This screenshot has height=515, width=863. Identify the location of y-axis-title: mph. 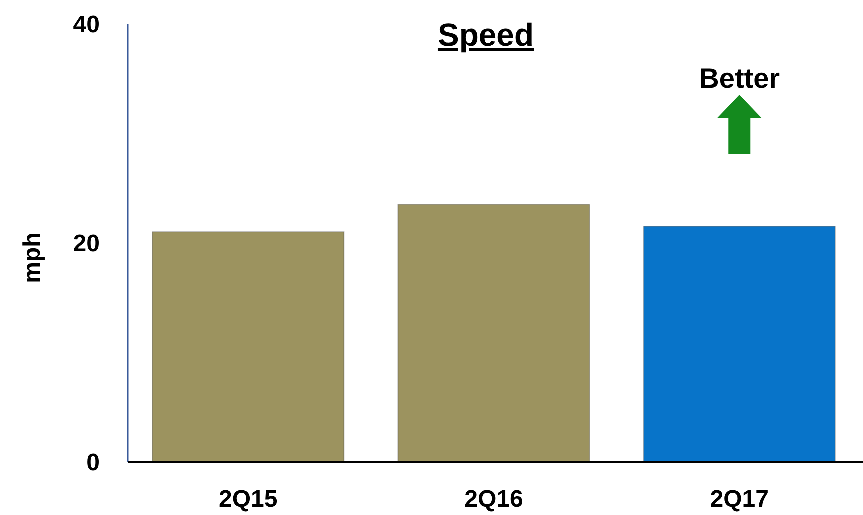
(32, 258).